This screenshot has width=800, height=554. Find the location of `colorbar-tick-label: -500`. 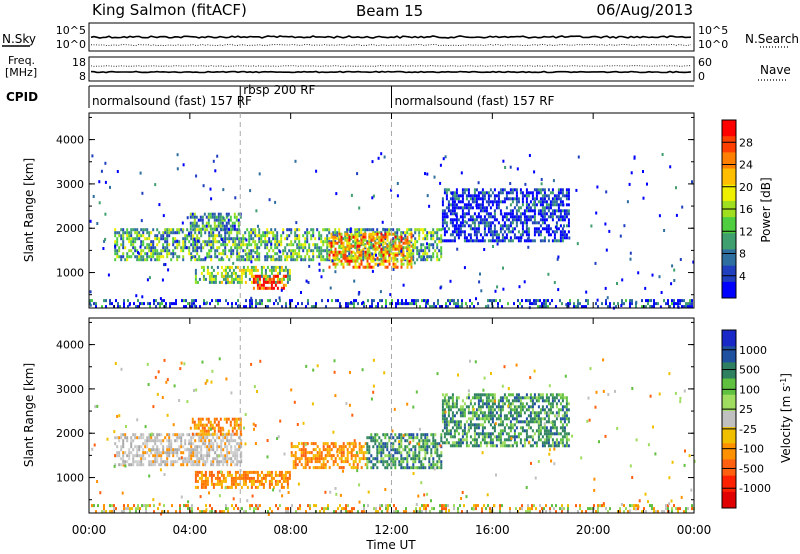

colorbar-tick-label: -500 is located at coordinates (751, 468).